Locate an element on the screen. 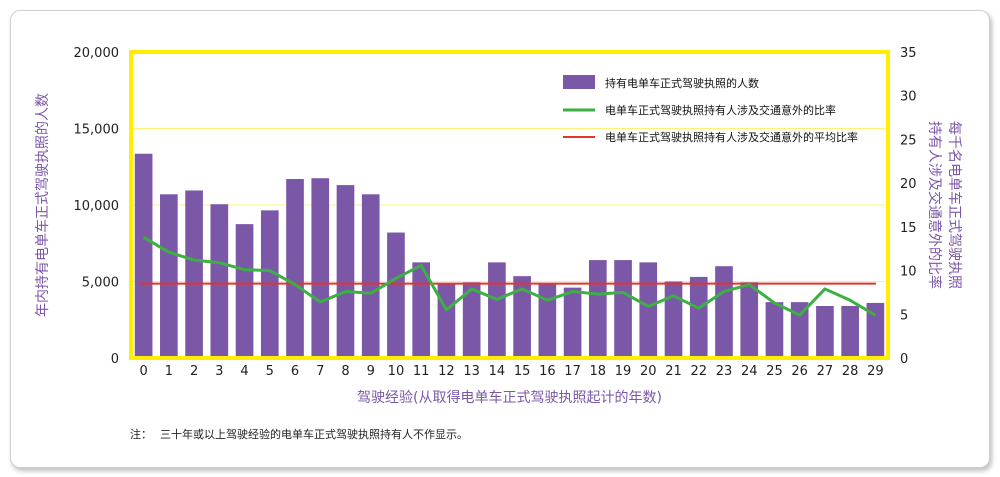 This screenshot has width=1000, height=477. y-right-axis-label: 每千名电单车正式驾驶执照 is located at coordinates (954, 205).